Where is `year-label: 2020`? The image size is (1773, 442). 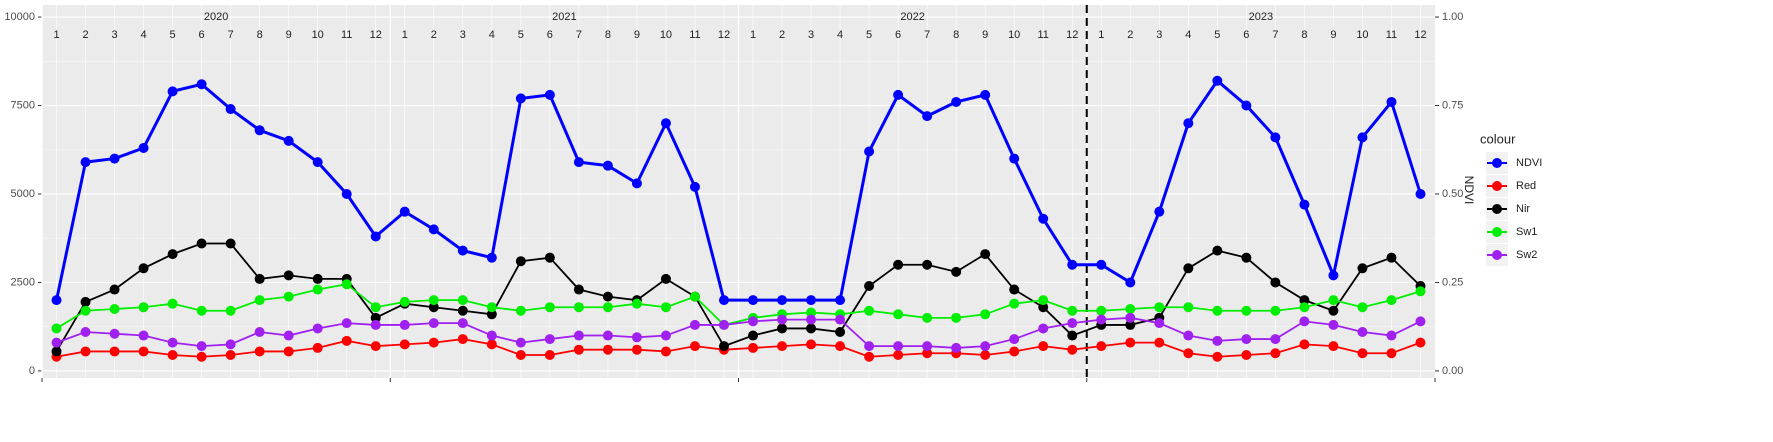 year-label: 2020 is located at coordinates (216, 17).